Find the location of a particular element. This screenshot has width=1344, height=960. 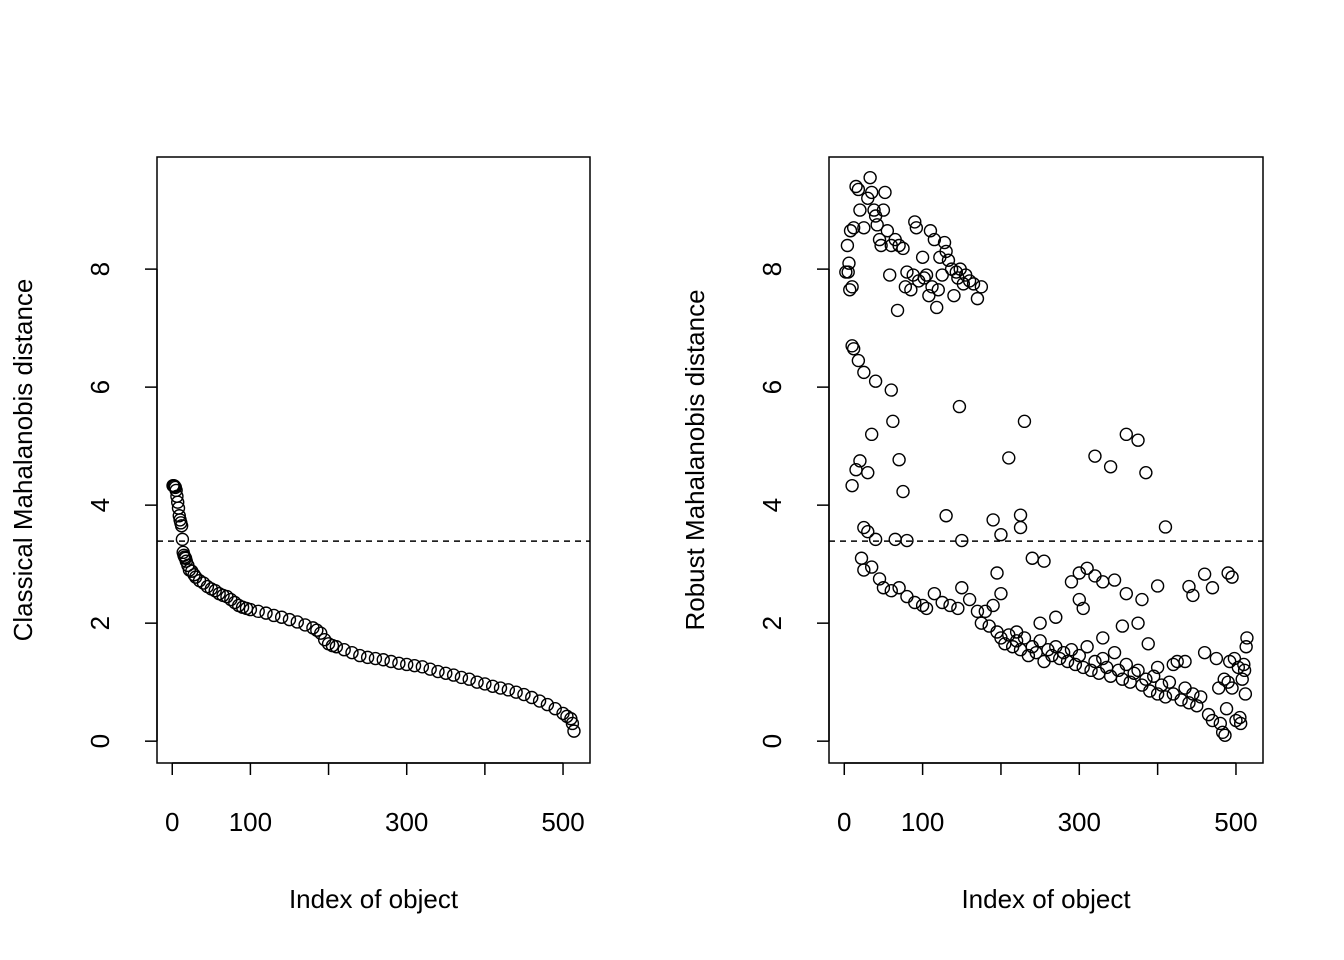

y-tick-label: 6 is located at coordinates (100, 387).